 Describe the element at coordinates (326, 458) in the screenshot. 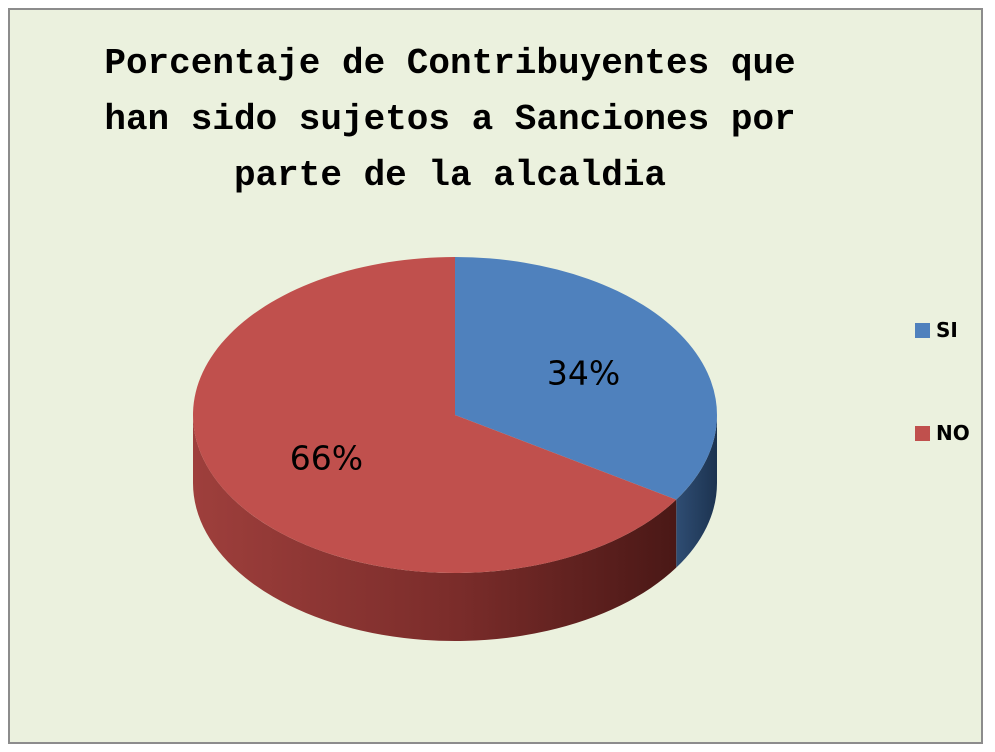

I see `data-label-no: 66%` at that location.